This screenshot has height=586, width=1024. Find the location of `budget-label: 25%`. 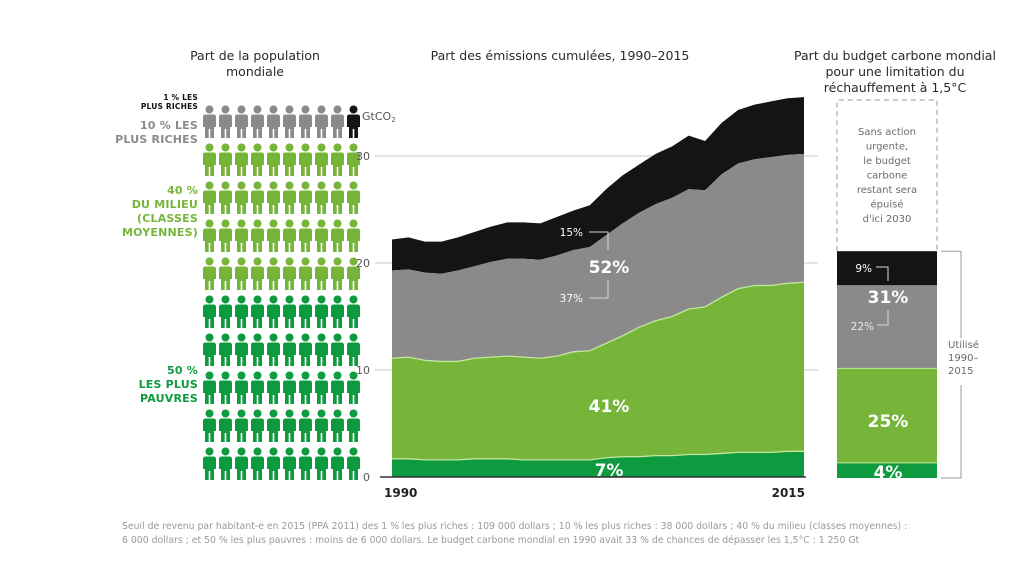

budget-label: 25% is located at coordinates (888, 422).